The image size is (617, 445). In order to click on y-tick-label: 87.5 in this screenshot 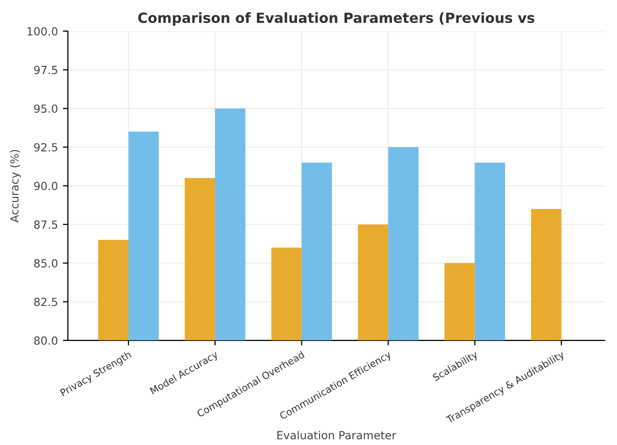, I will do `click(46, 224)`.